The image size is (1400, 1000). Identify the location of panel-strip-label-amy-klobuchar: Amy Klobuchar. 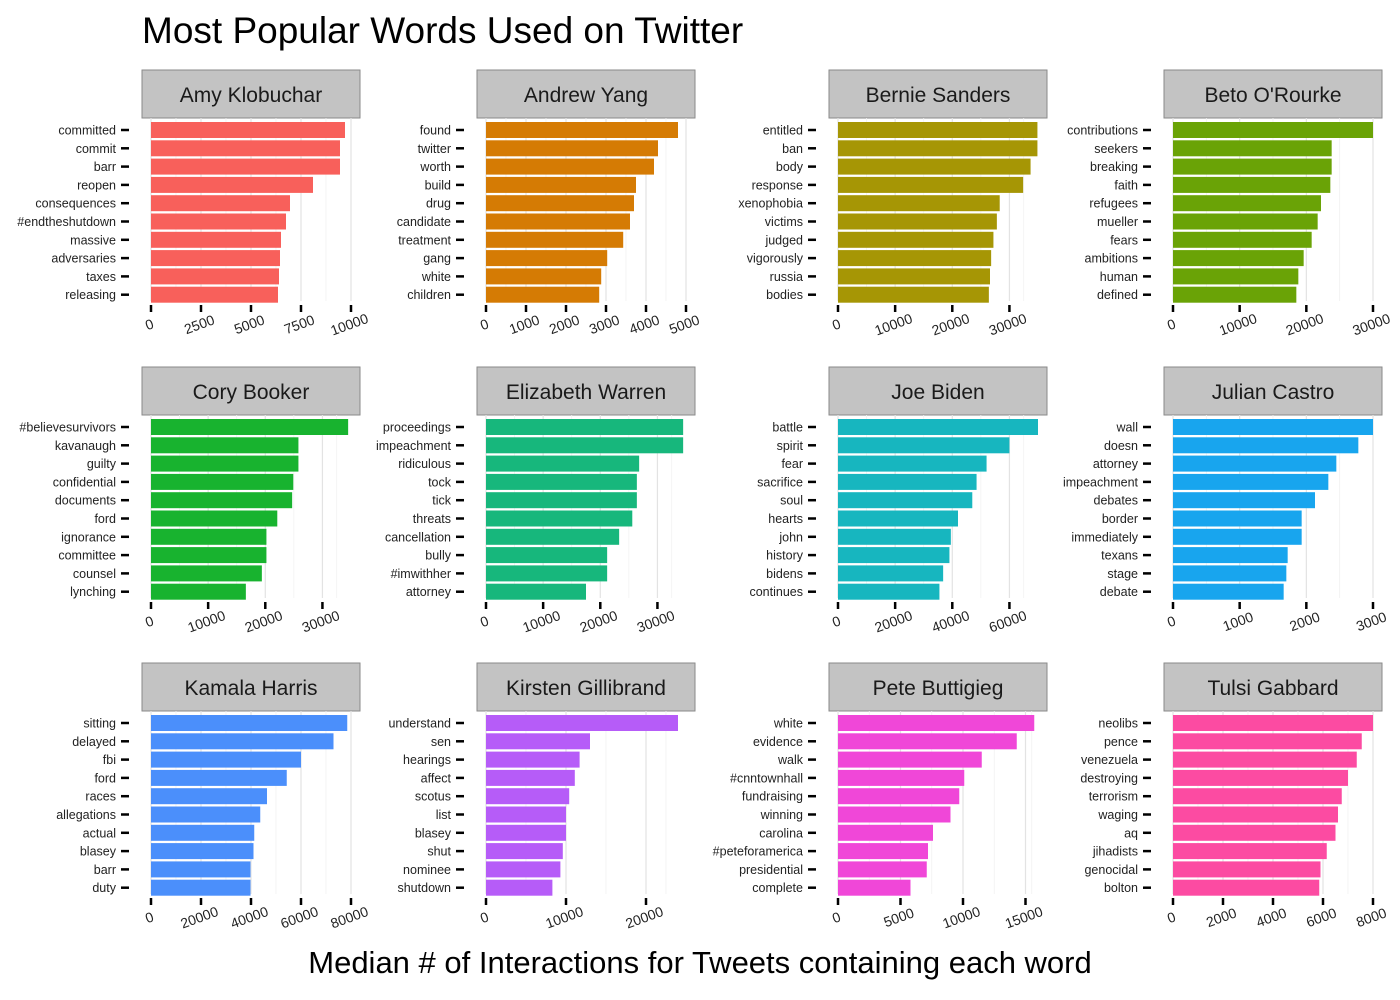
(251, 95).